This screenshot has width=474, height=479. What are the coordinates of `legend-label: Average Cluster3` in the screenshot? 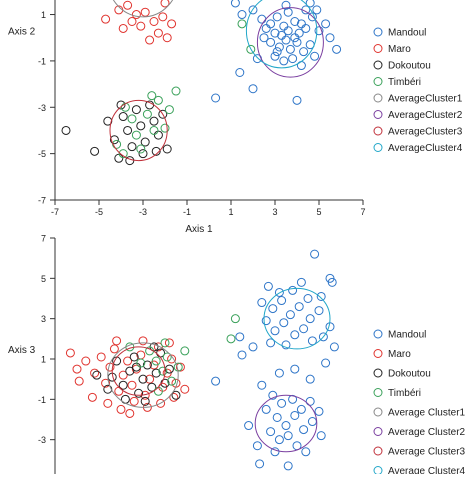 It's located at (427, 452).